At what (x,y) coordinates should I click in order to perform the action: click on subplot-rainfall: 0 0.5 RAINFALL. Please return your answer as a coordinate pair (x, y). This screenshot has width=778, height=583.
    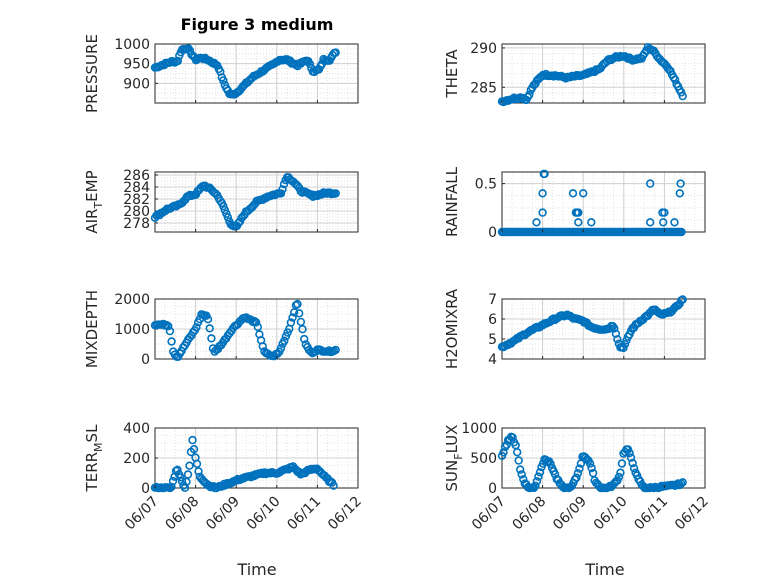
    Looking at the image, I should click on (574, 203).